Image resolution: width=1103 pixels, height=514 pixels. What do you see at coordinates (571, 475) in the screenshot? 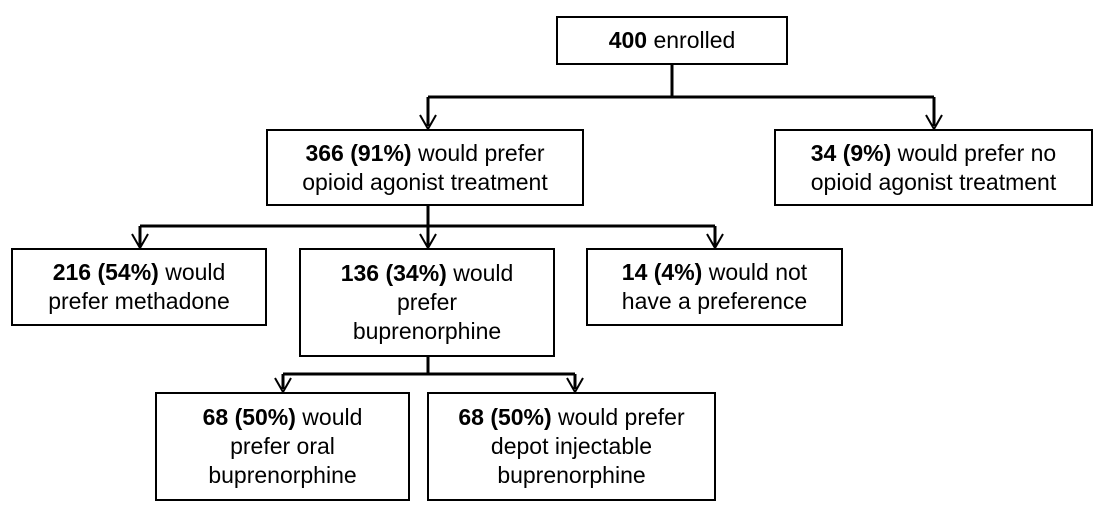
I see `node-depot-text-3: buprenorphine` at bounding box center [571, 475].